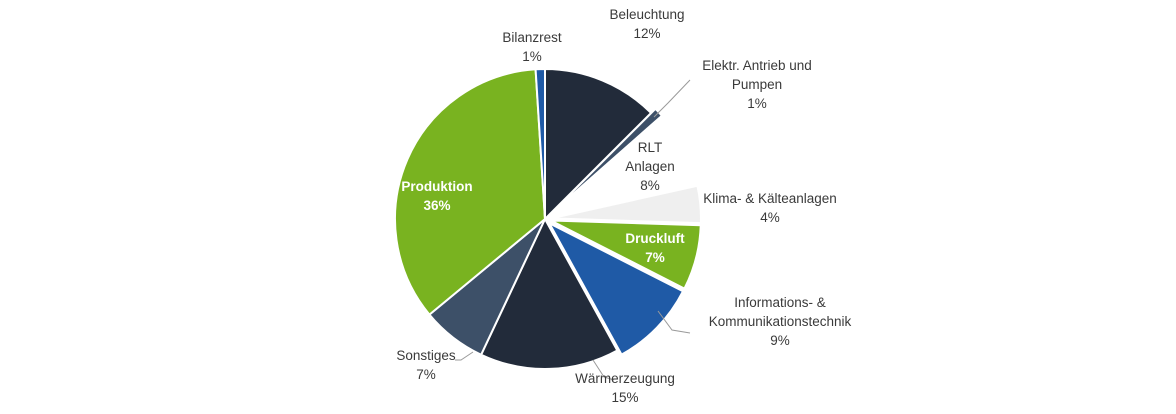  I want to click on slice-name: RLT, so click(650, 147).